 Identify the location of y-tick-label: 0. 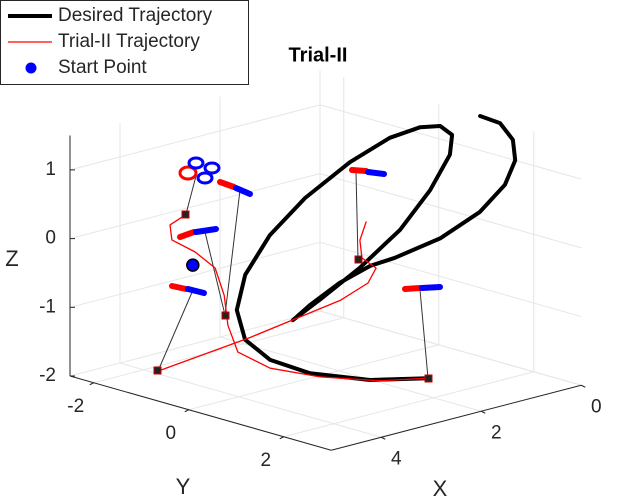
(170, 433).